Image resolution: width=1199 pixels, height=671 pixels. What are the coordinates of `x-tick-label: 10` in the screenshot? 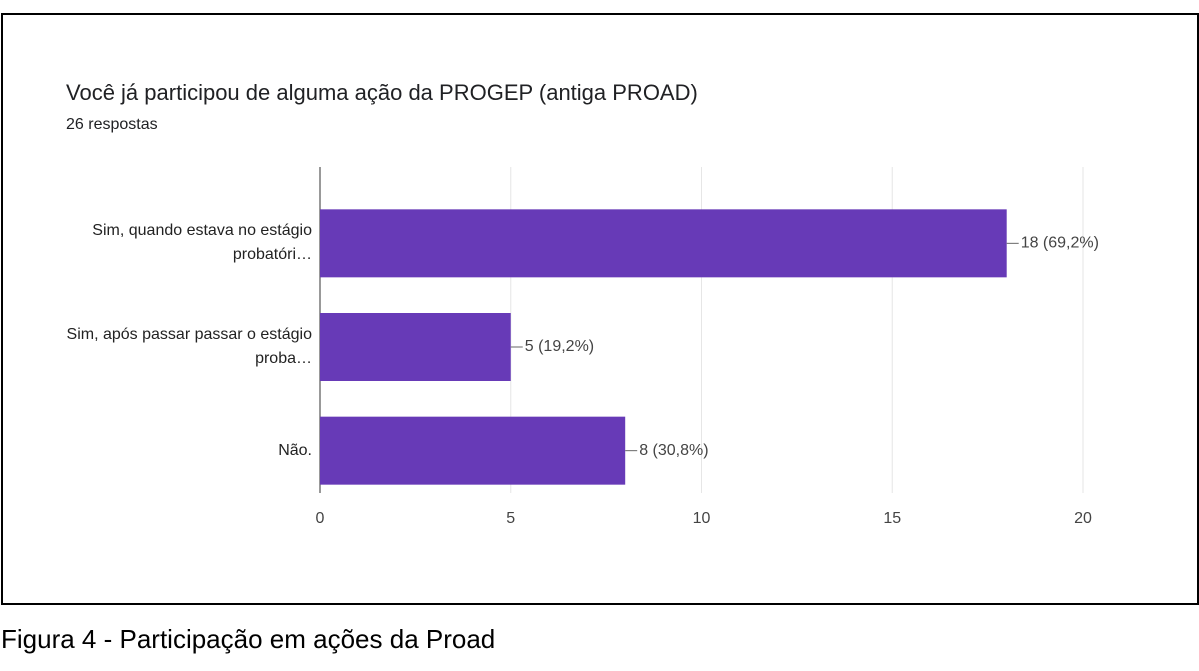 It's located at (702, 518).